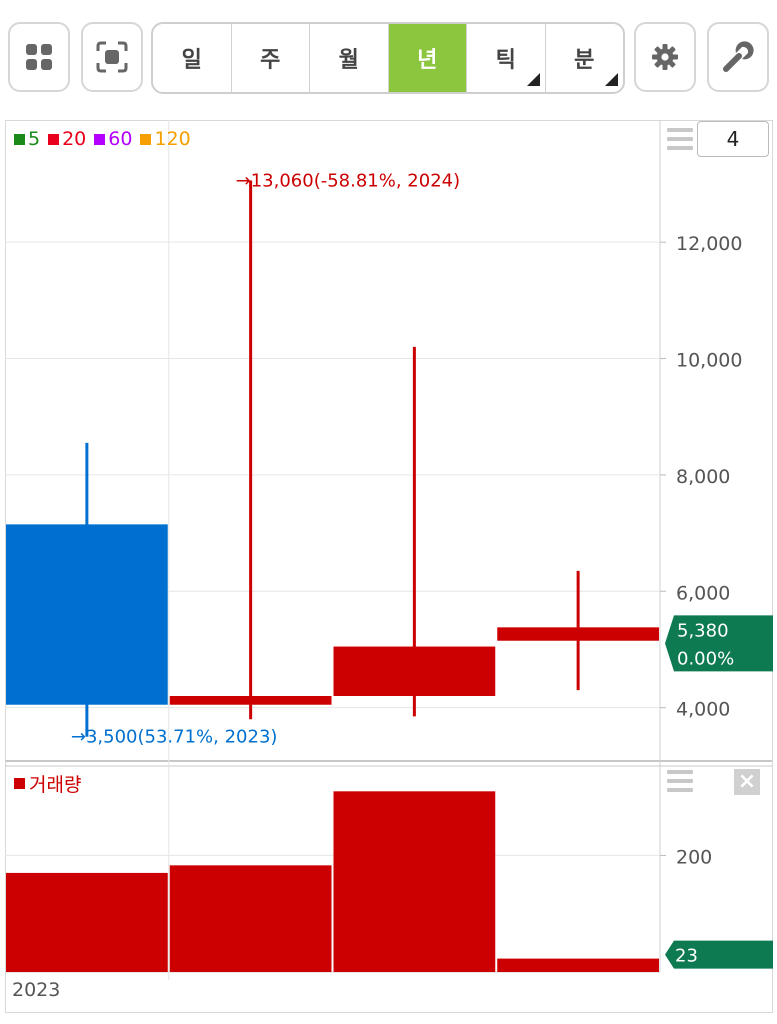 This screenshot has height=1024, width=777. I want to click on tab-label: 분, so click(584, 60).